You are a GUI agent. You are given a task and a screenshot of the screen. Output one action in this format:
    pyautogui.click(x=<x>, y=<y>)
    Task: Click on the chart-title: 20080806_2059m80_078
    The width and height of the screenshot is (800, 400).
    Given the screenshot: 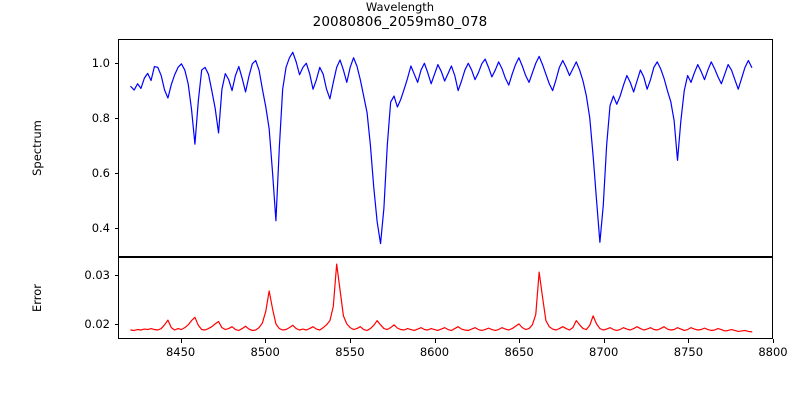 What is the action you would take?
    pyautogui.click(x=400, y=22)
    